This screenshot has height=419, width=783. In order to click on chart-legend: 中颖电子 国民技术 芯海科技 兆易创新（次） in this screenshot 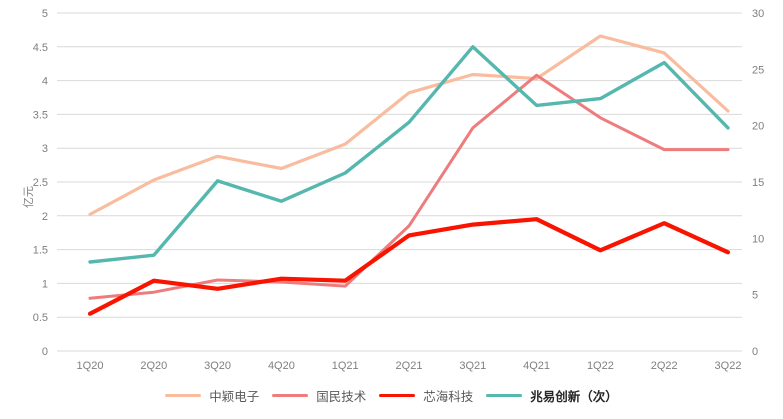, I will do `click(391, 395)`.